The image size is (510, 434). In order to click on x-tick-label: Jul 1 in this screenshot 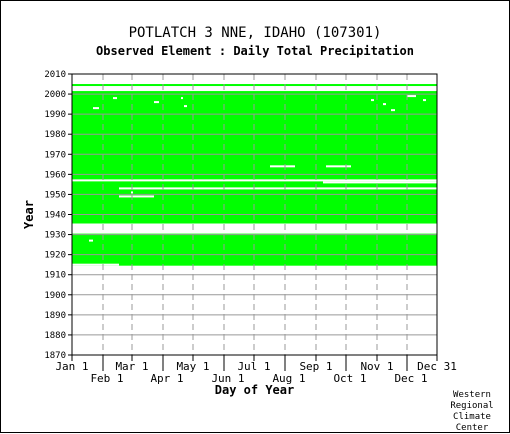, I will do `click(253, 366)`.